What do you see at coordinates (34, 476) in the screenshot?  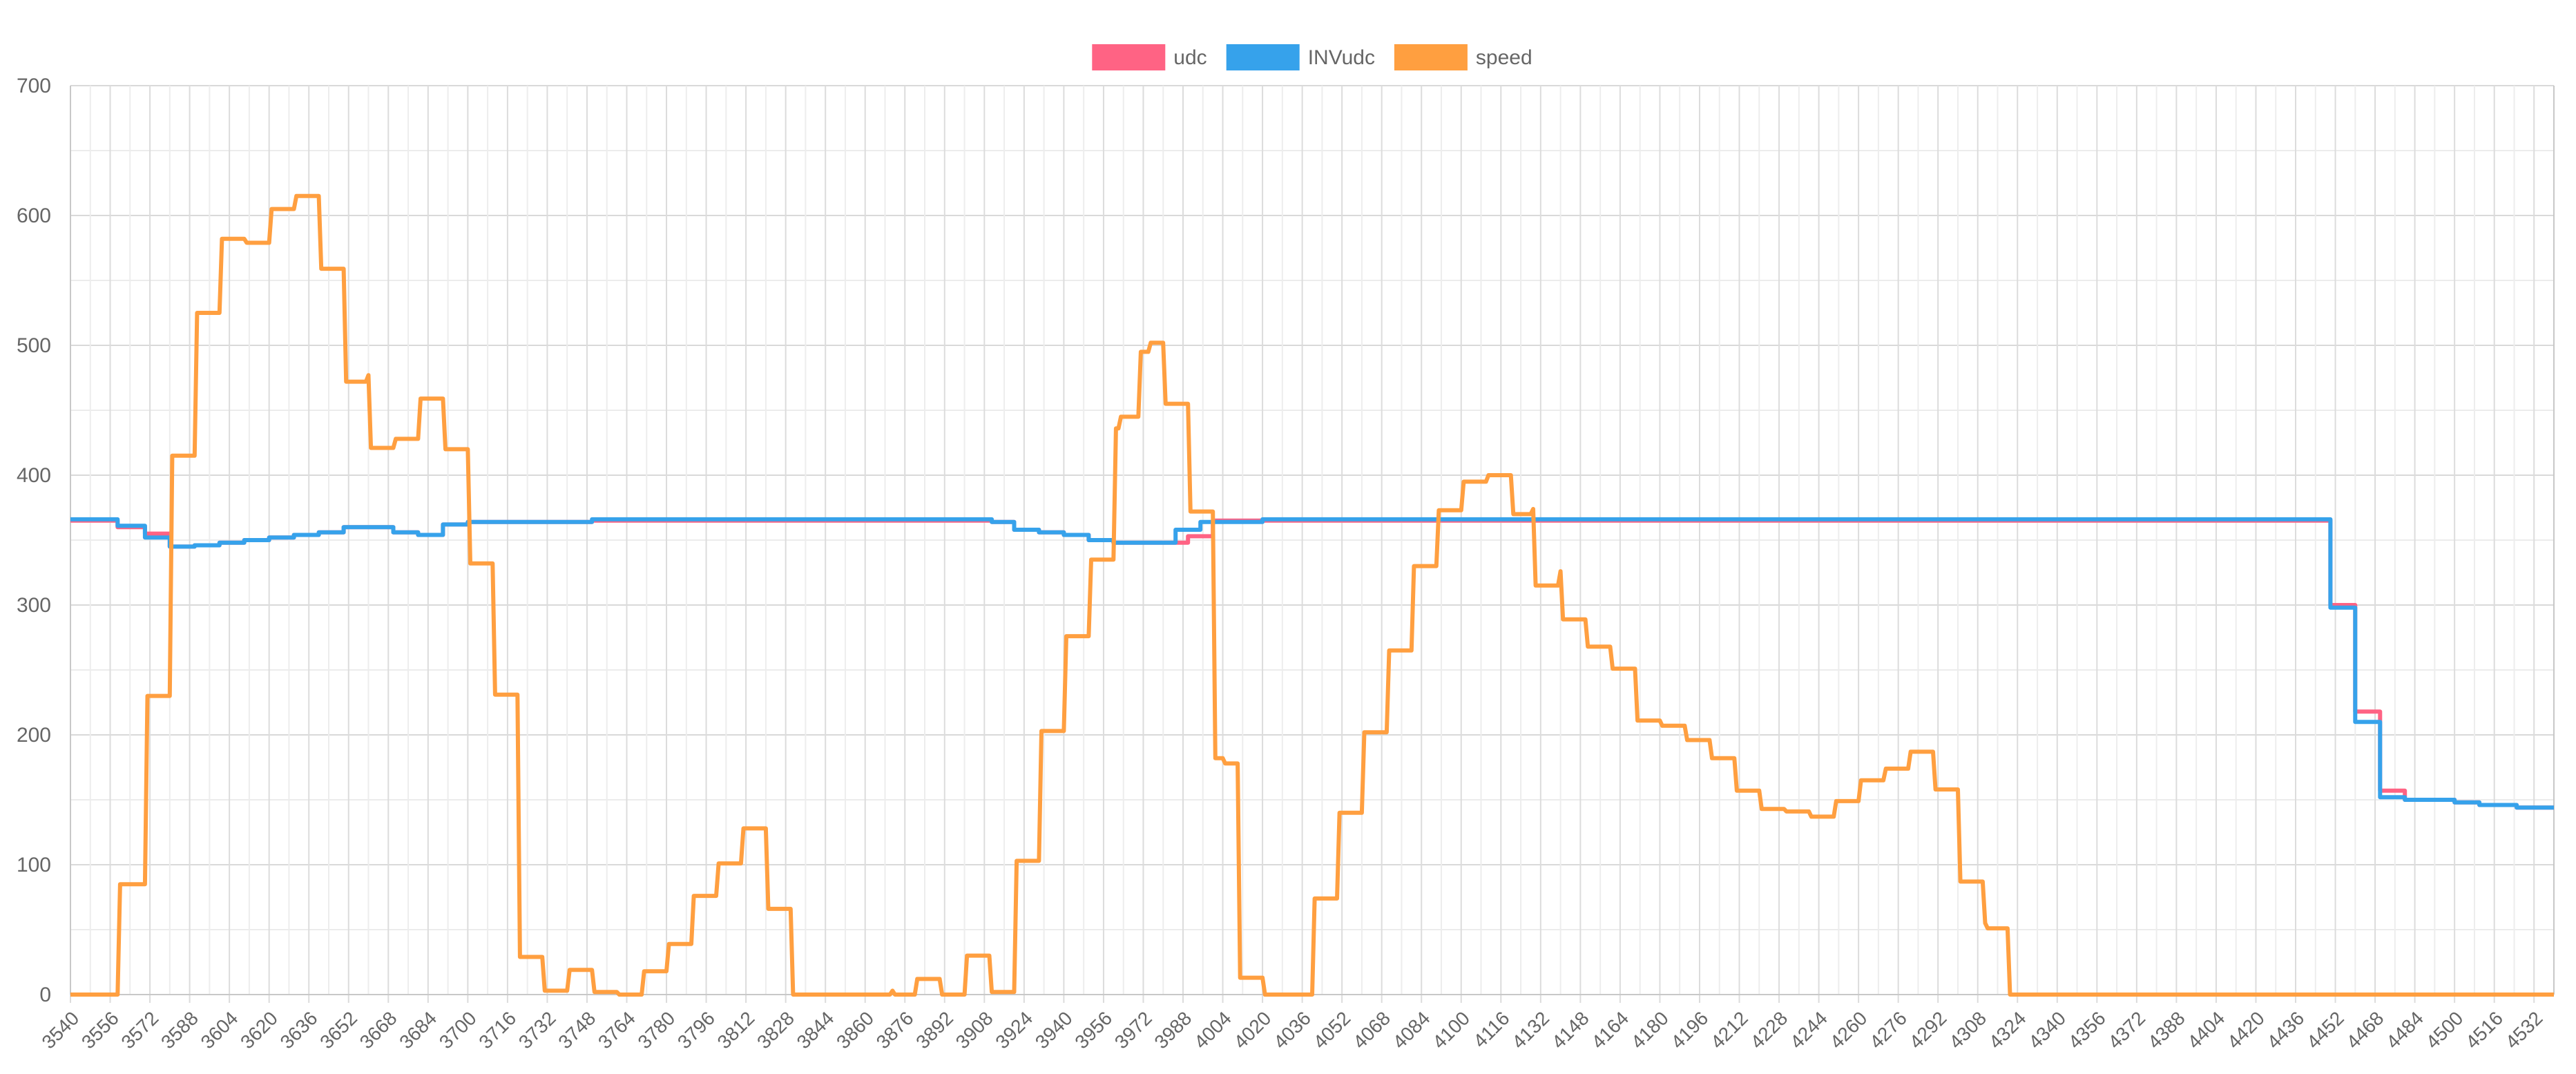 I see `y-tick-label: 400` at bounding box center [34, 476].